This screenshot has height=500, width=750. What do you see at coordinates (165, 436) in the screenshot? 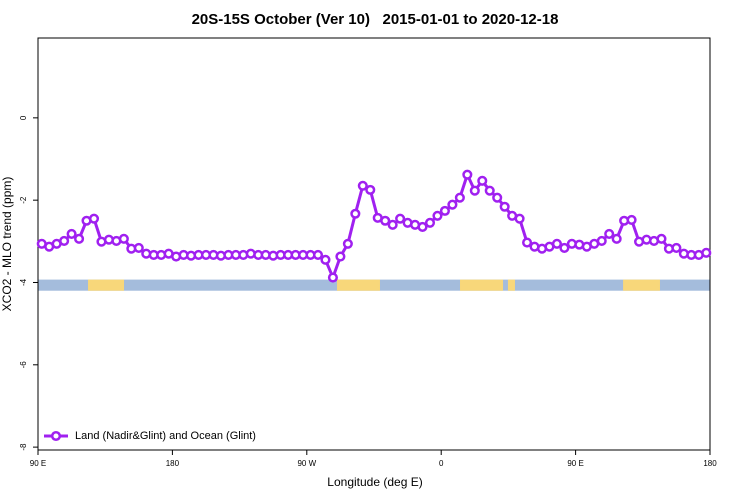
I see `legend-label: Land (Nadir&Glint) and Ocean (Glint)` at bounding box center [165, 436].